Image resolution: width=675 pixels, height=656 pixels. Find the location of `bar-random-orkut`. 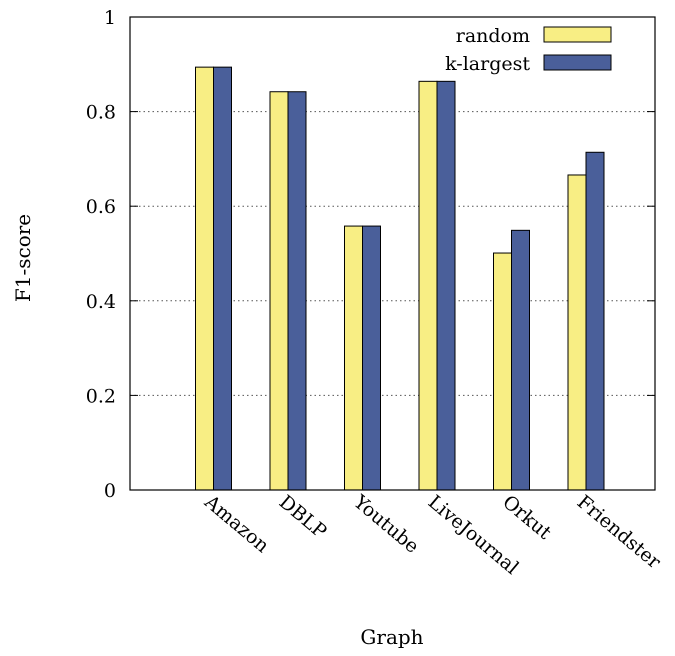

bar-random-orkut is located at coordinates (502, 371).